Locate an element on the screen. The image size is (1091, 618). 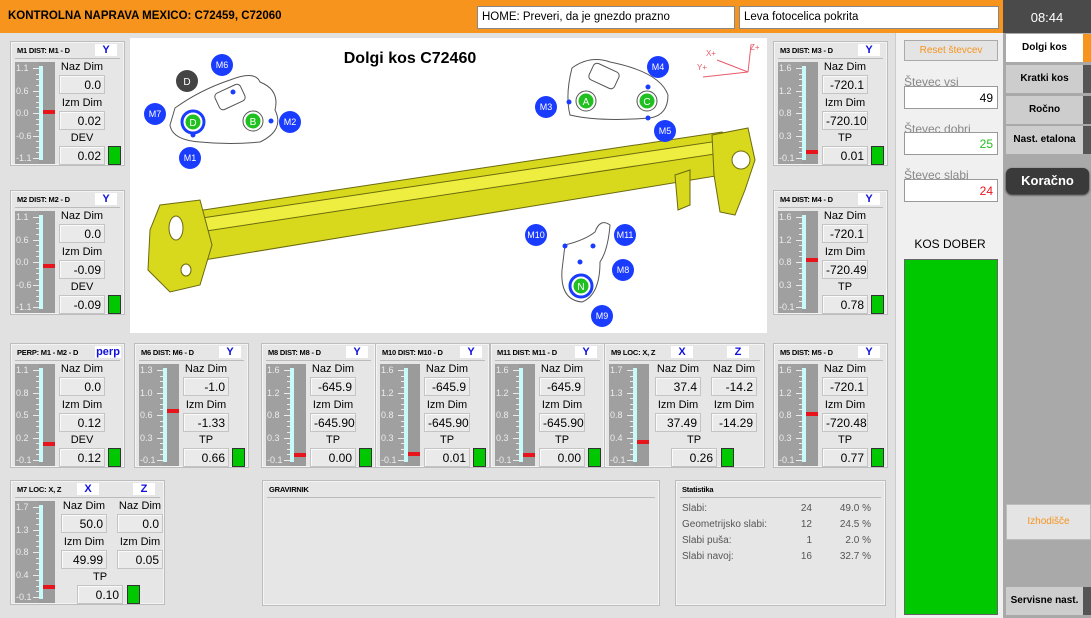
gauge-tolerance-band is located at coordinates (41, 415).